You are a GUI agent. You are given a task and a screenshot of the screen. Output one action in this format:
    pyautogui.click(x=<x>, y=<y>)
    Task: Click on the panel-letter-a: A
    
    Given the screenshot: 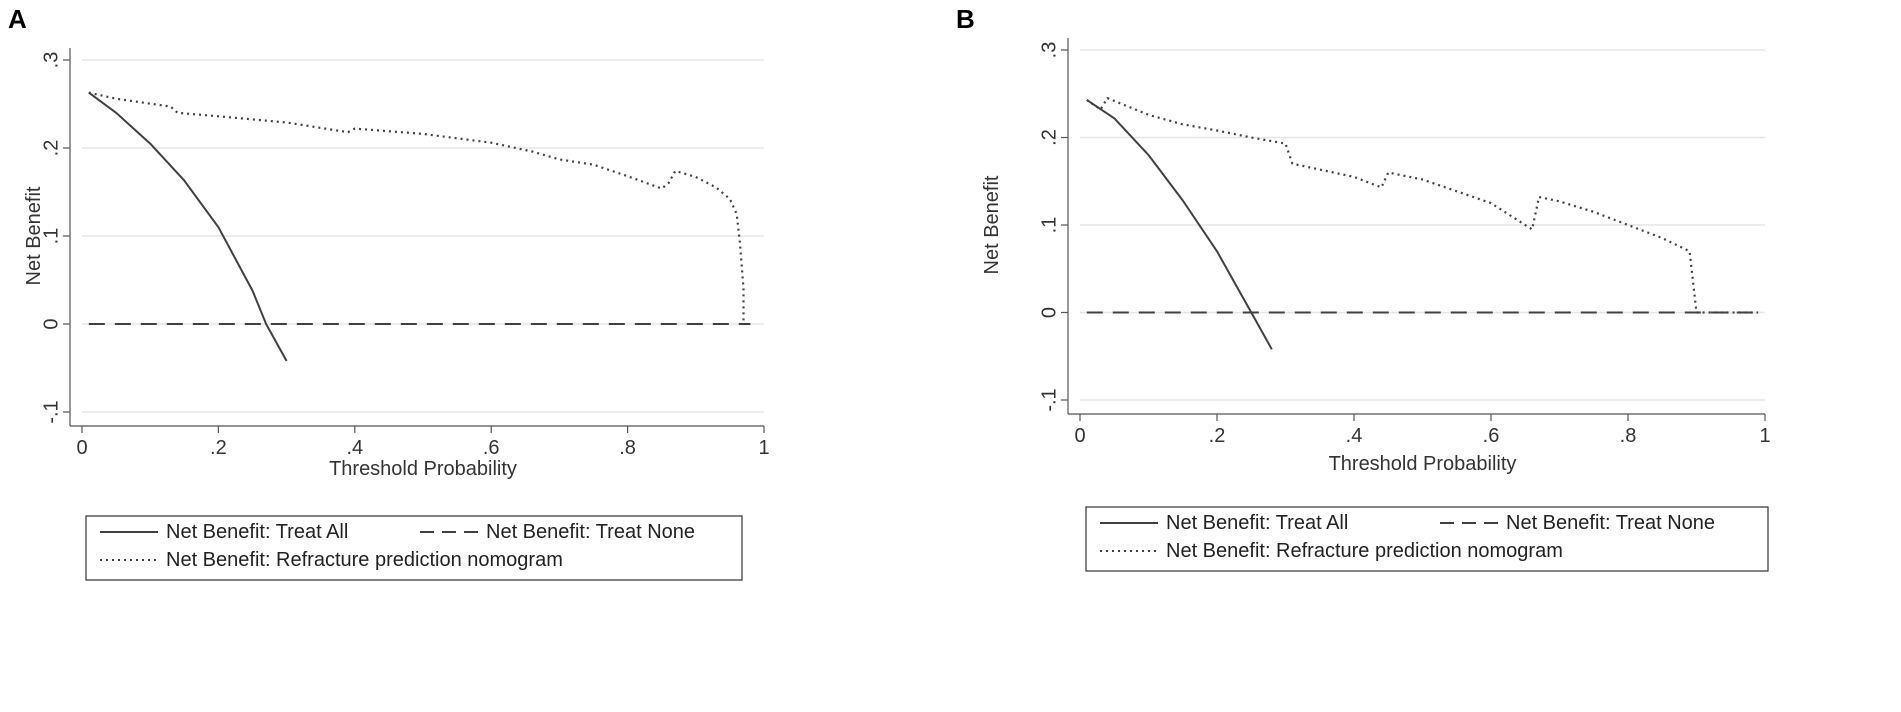 What is the action you would take?
    pyautogui.click(x=17, y=19)
    